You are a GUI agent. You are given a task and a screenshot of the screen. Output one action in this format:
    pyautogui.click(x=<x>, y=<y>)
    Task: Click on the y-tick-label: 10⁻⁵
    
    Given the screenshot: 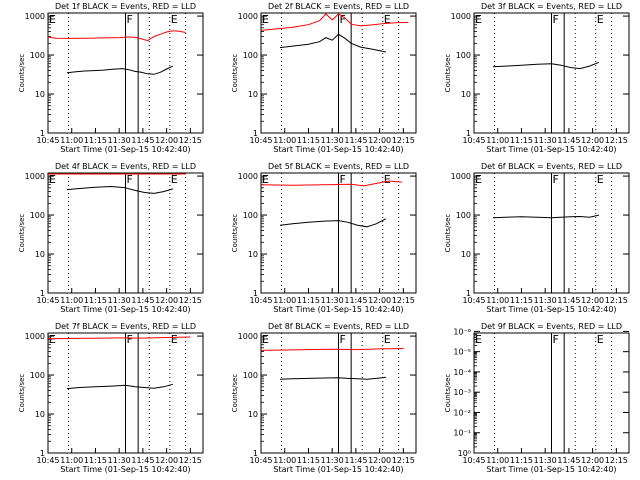 What is the action you would take?
    pyautogui.click(x=462, y=352)
    